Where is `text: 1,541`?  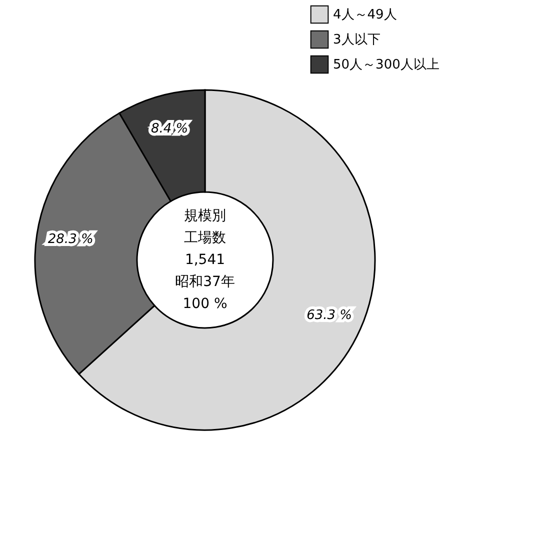 text: 1,541 is located at coordinates (205, 260).